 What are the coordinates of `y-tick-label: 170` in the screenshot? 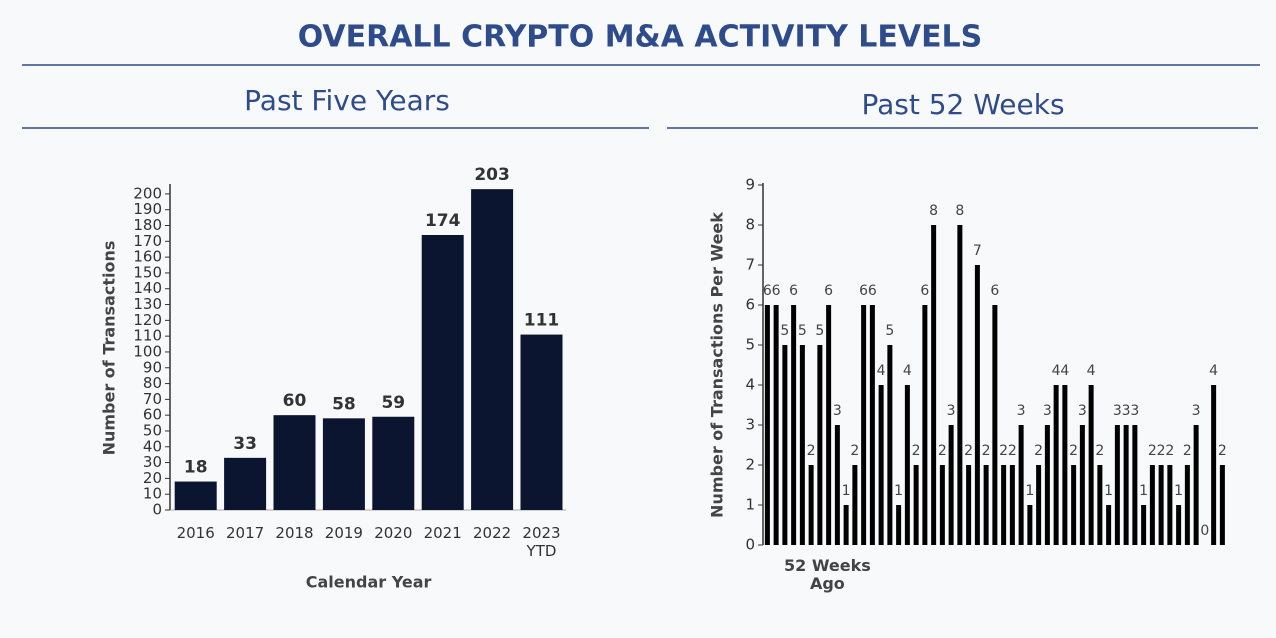 It's located at (147, 241).